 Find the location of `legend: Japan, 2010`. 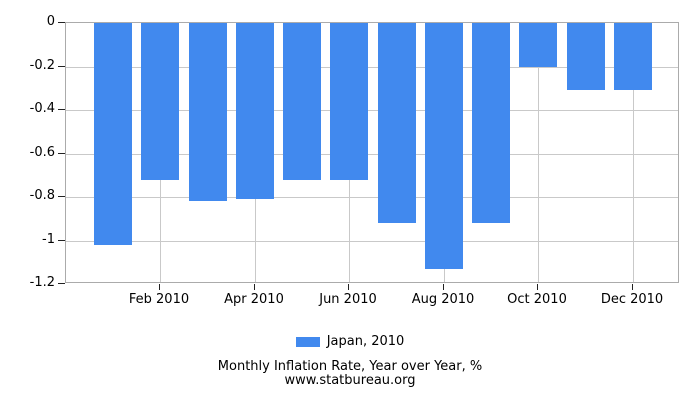

legend: Japan, 2010 is located at coordinates (350, 341).